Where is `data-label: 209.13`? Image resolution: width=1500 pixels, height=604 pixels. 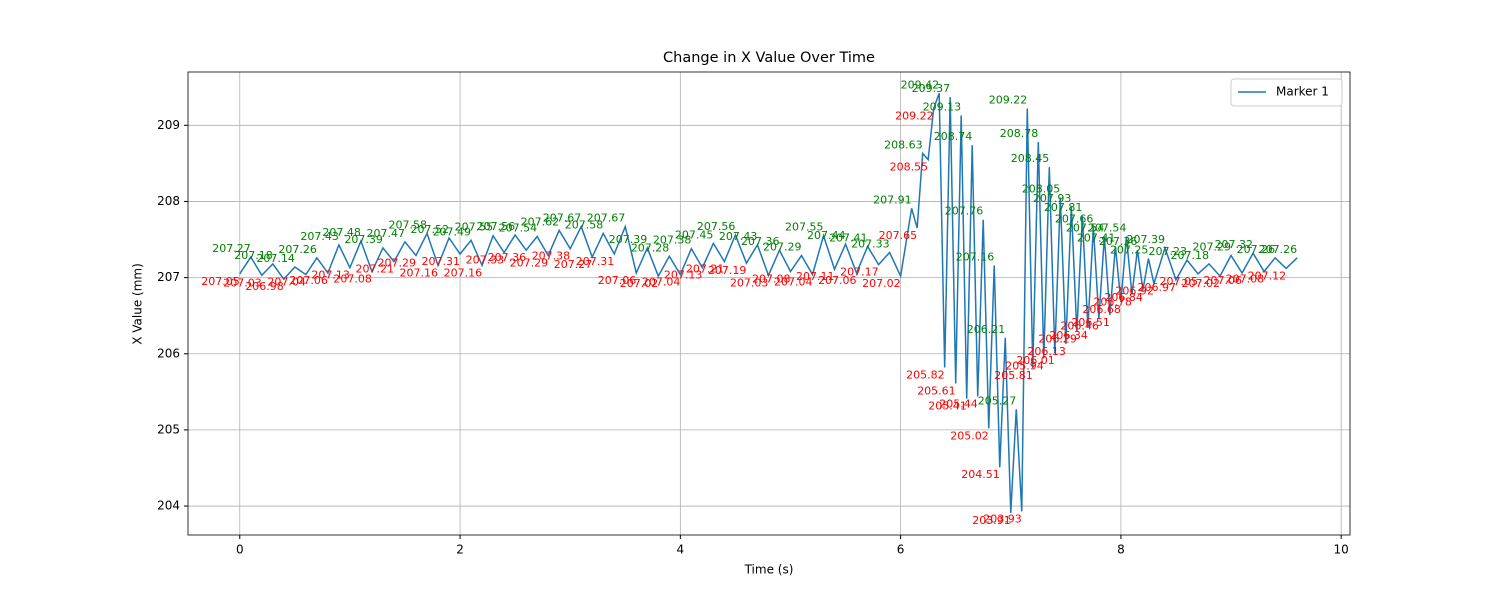
data-label: 209.13 is located at coordinates (942, 106).